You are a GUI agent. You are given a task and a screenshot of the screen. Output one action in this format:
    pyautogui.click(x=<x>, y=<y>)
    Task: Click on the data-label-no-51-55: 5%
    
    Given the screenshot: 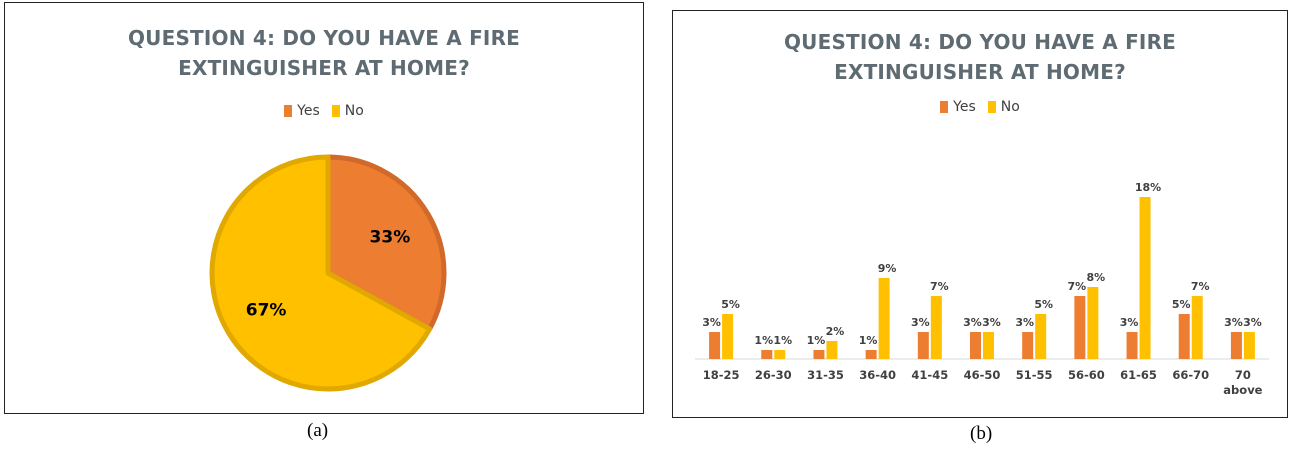 What is the action you would take?
    pyautogui.click(x=1043, y=304)
    